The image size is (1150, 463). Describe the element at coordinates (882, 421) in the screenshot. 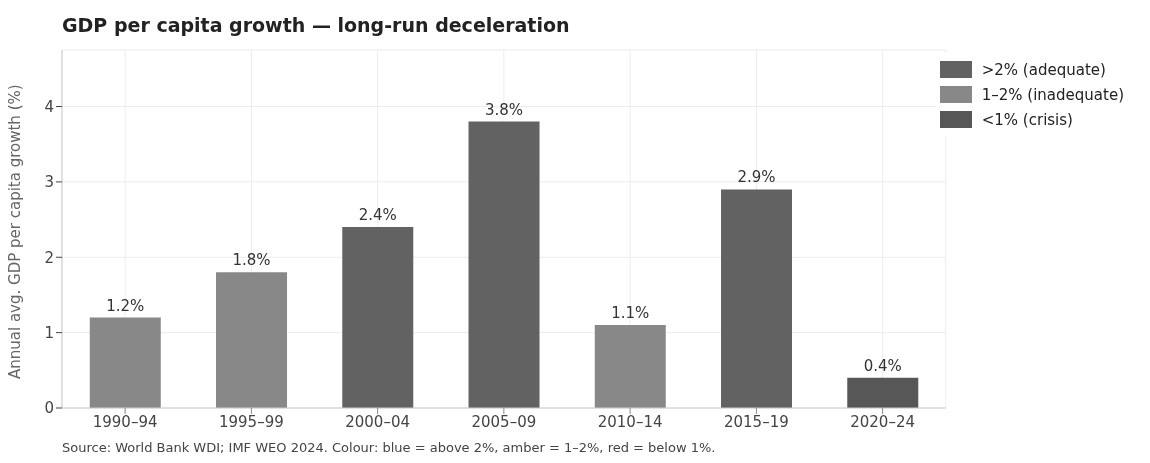

I see `x-tick-label: 2020–24` at that location.